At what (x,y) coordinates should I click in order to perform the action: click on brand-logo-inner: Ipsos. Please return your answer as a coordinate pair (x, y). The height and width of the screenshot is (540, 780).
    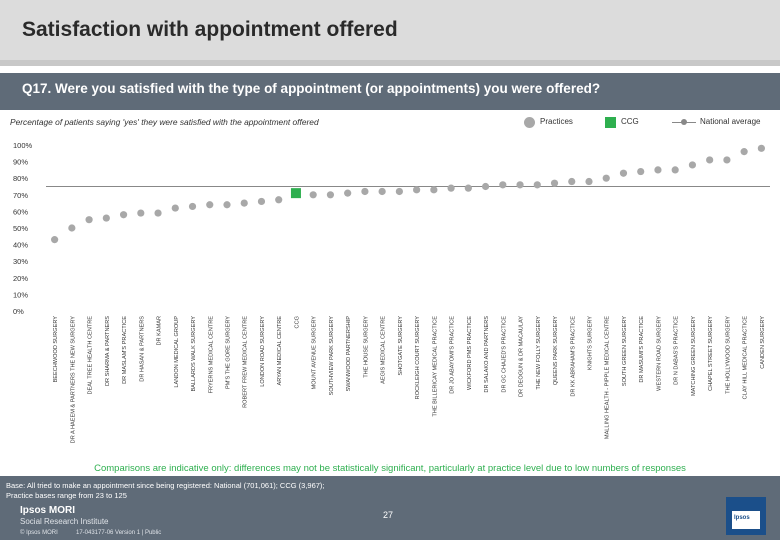
    Looking at the image, I should click on (746, 520).